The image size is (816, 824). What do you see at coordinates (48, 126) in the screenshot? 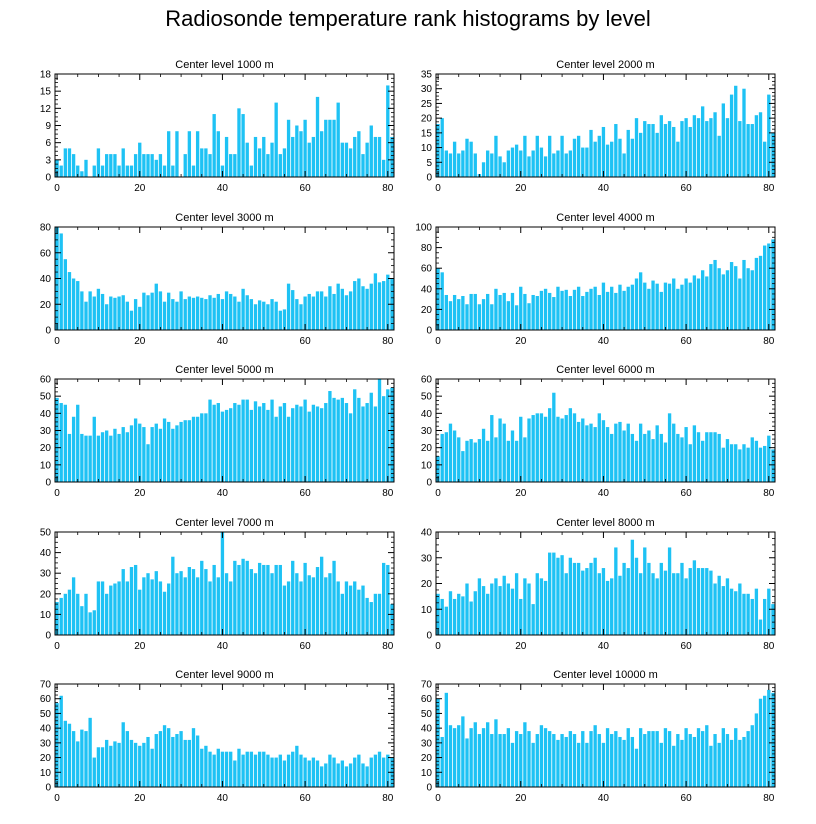
I see `y-tick-label: 9` at bounding box center [48, 126].